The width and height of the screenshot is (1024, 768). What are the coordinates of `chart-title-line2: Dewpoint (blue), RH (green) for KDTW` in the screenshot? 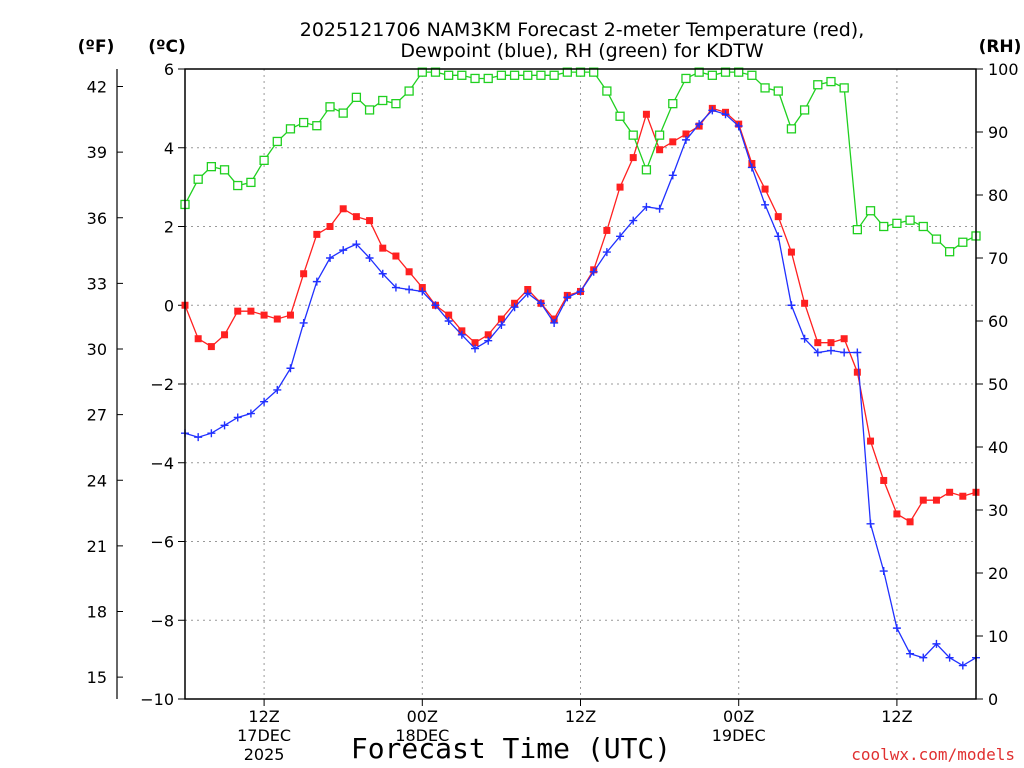 It's located at (581, 51).